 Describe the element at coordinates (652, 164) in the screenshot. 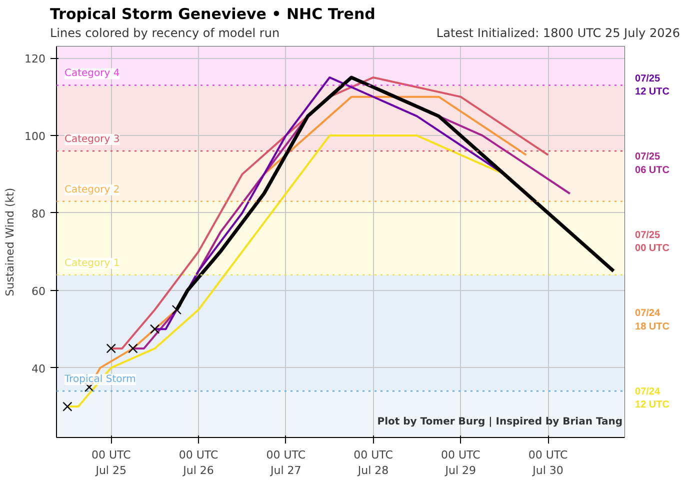

I see `text: 07/25 06 UTC` at that location.